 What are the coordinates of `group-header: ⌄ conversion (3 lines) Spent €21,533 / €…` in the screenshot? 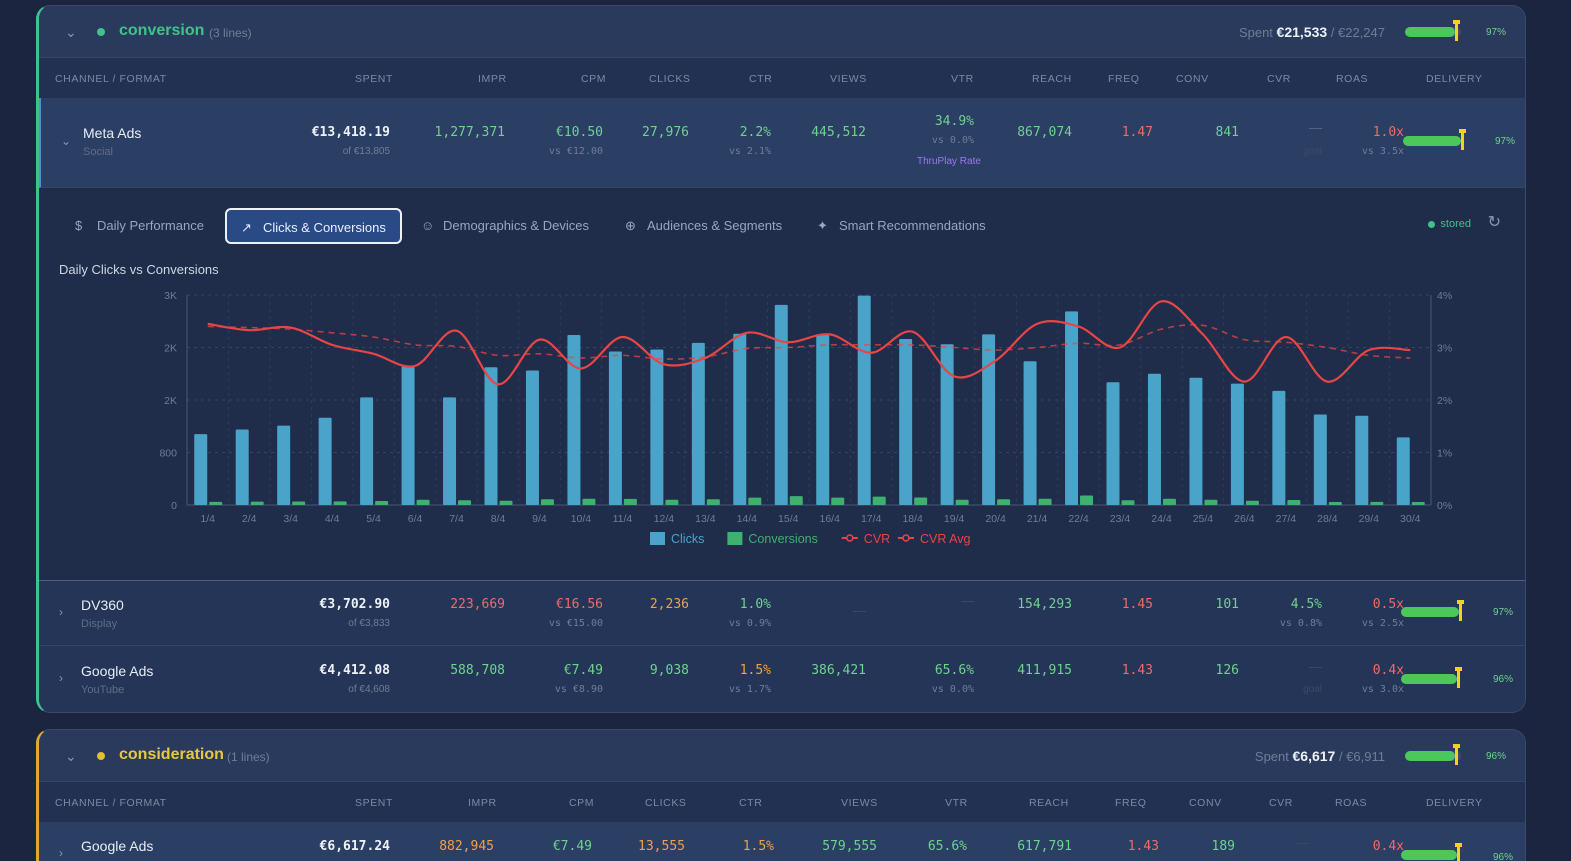 It's located at (782, 32).